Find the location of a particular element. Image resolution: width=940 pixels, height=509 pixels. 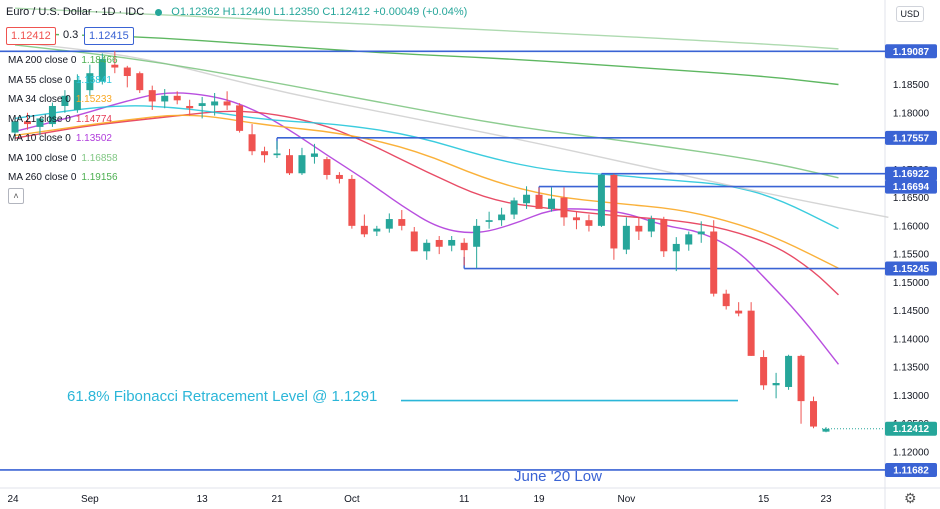

x-tick-label: Oct is located at coordinates (352, 499).